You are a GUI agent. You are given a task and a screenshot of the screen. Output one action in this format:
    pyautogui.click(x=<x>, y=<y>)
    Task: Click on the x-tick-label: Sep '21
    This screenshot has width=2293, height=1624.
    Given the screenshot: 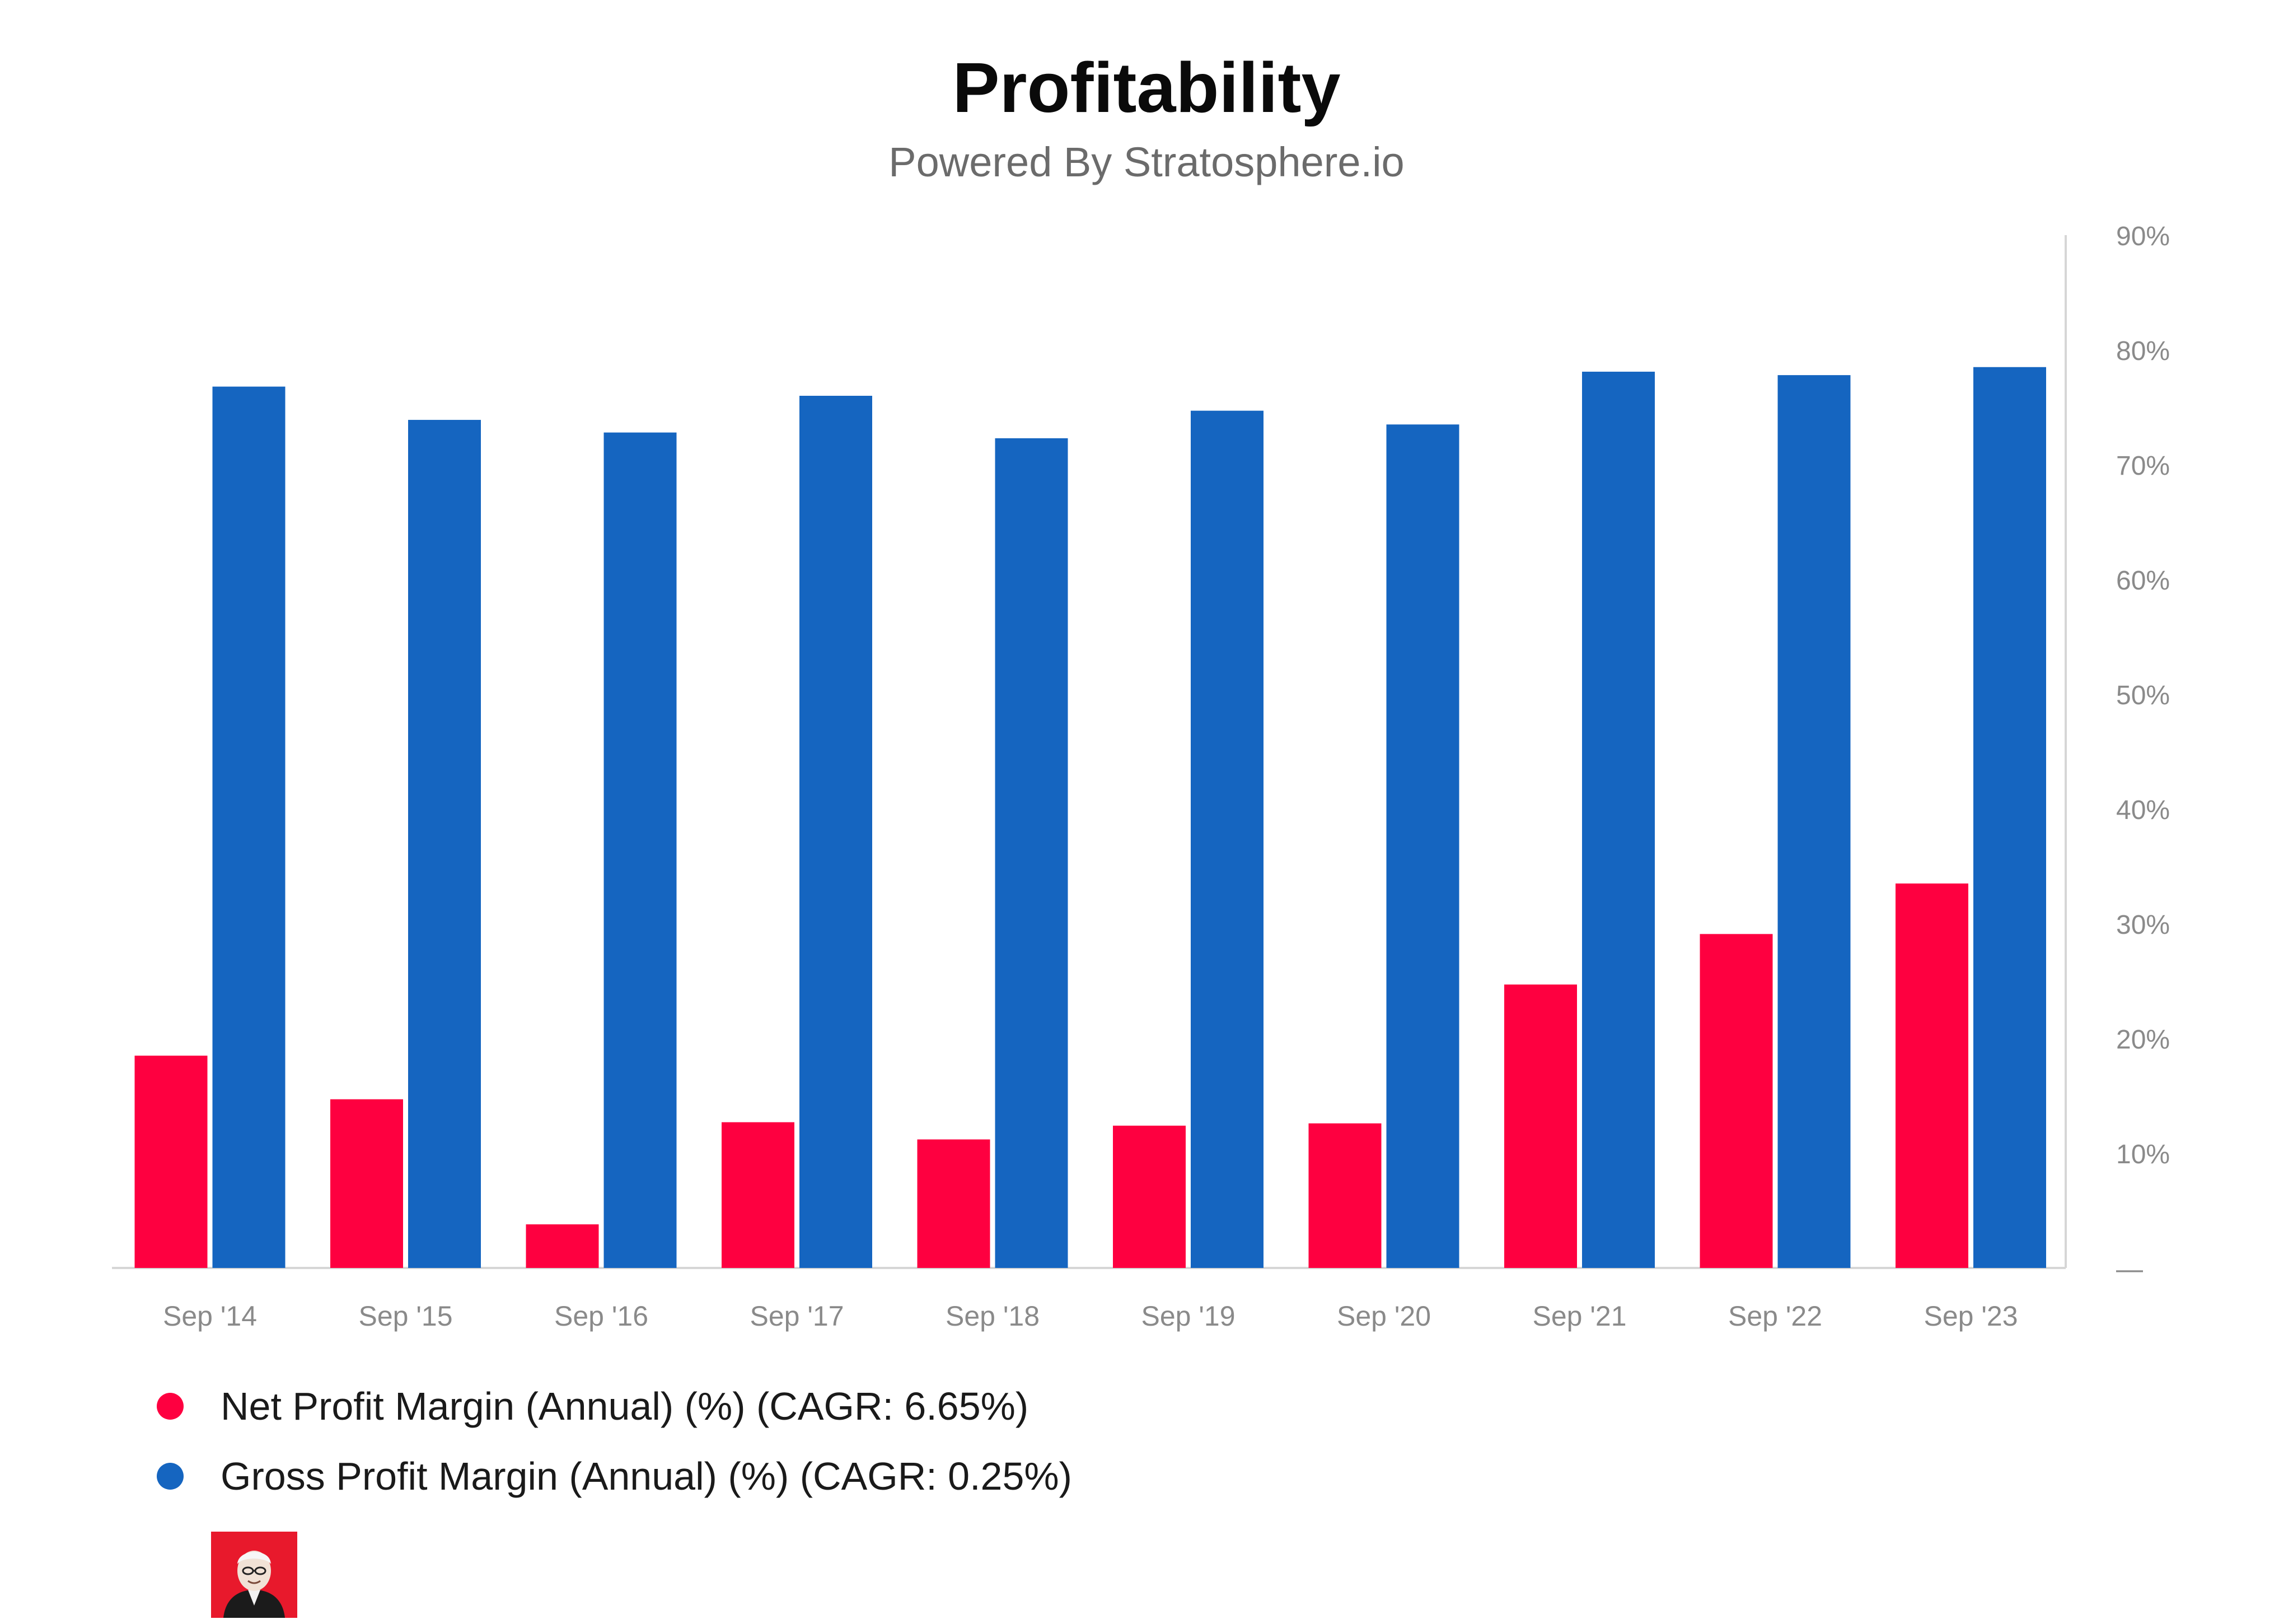 What is the action you would take?
    pyautogui.click(x=1579, y=1316)
    